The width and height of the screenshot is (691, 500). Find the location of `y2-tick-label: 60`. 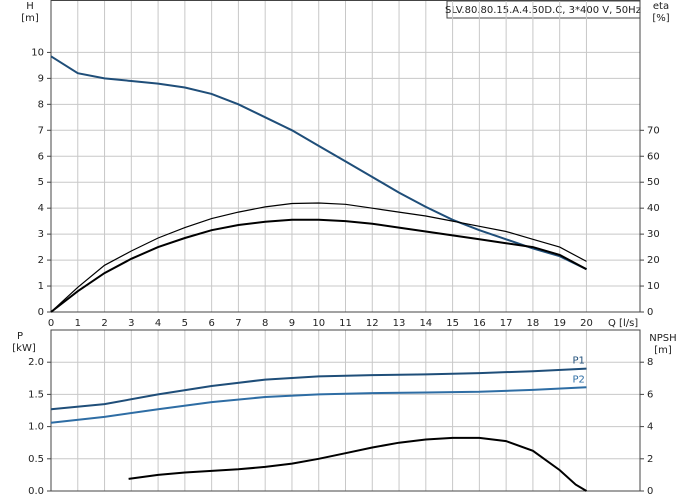

y2-tick-label: 60 is located at coordinates (653, 156).